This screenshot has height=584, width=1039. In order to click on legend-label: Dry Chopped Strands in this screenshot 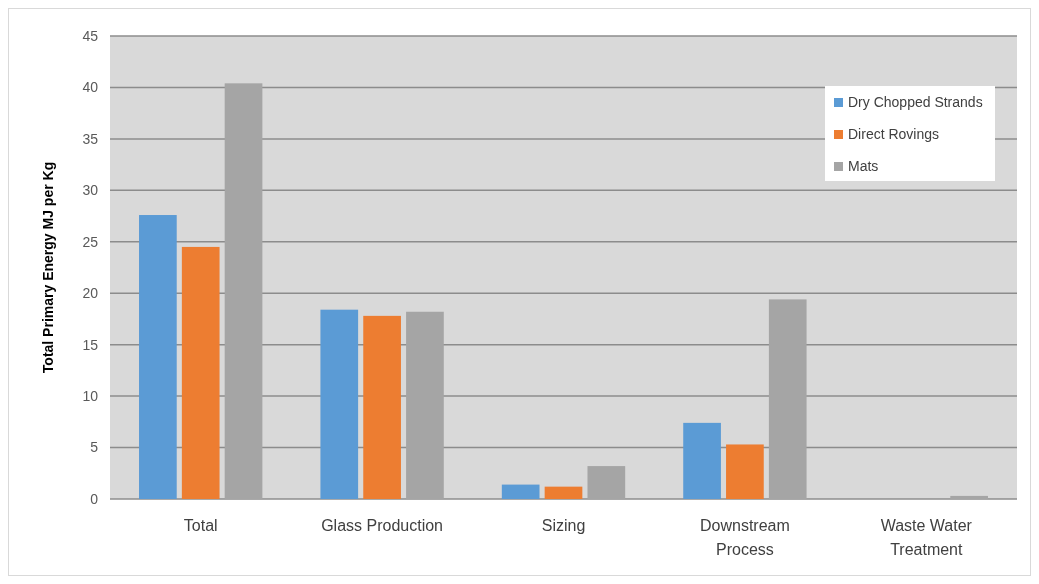, I will do `click(915, 101)`.